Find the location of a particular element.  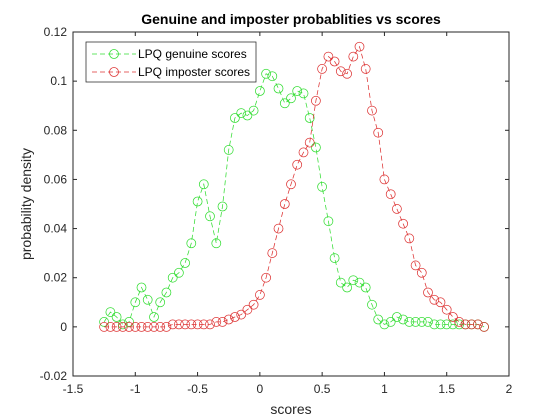

x-tick-label: -1.5 is located at coordinates (73, 389).